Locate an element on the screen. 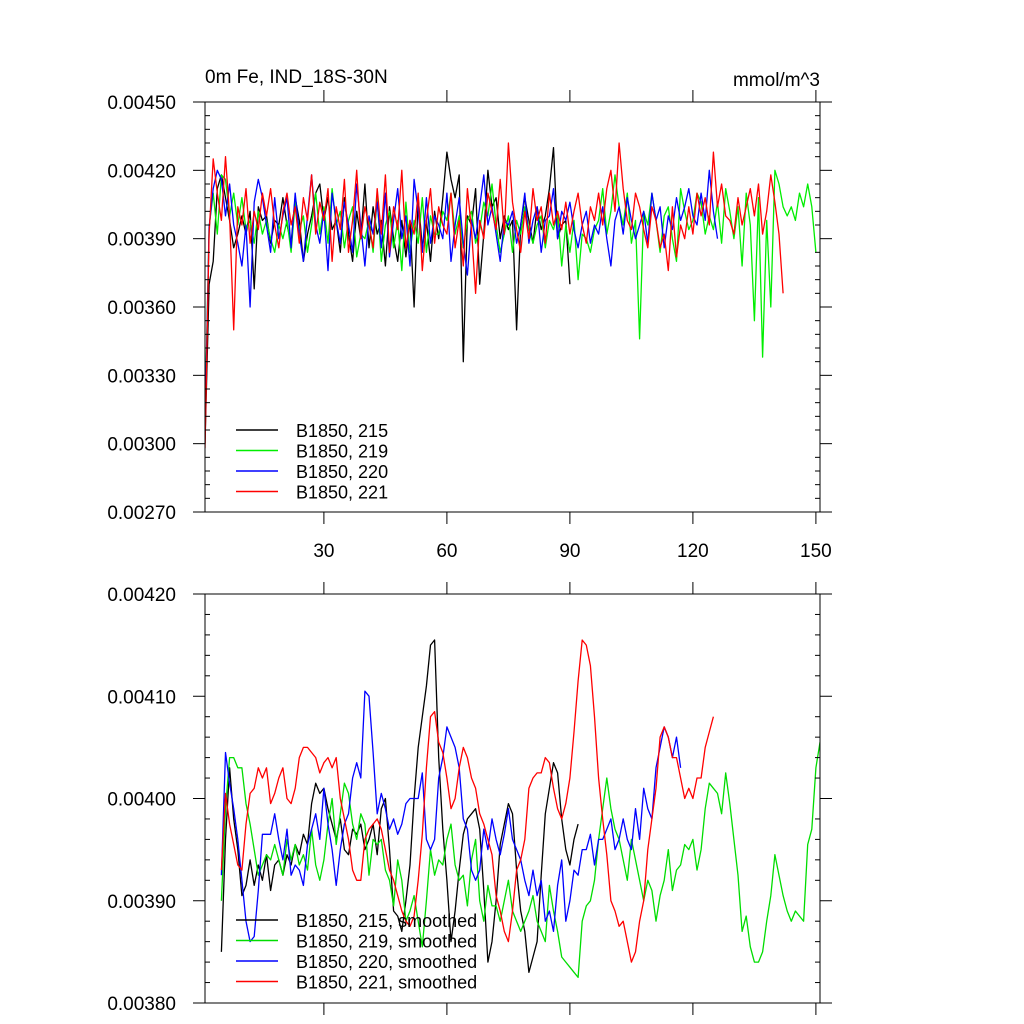 This screenshot has height=1024, width=1024. x-tick-label: 30 is located at coordinates (323, 551).